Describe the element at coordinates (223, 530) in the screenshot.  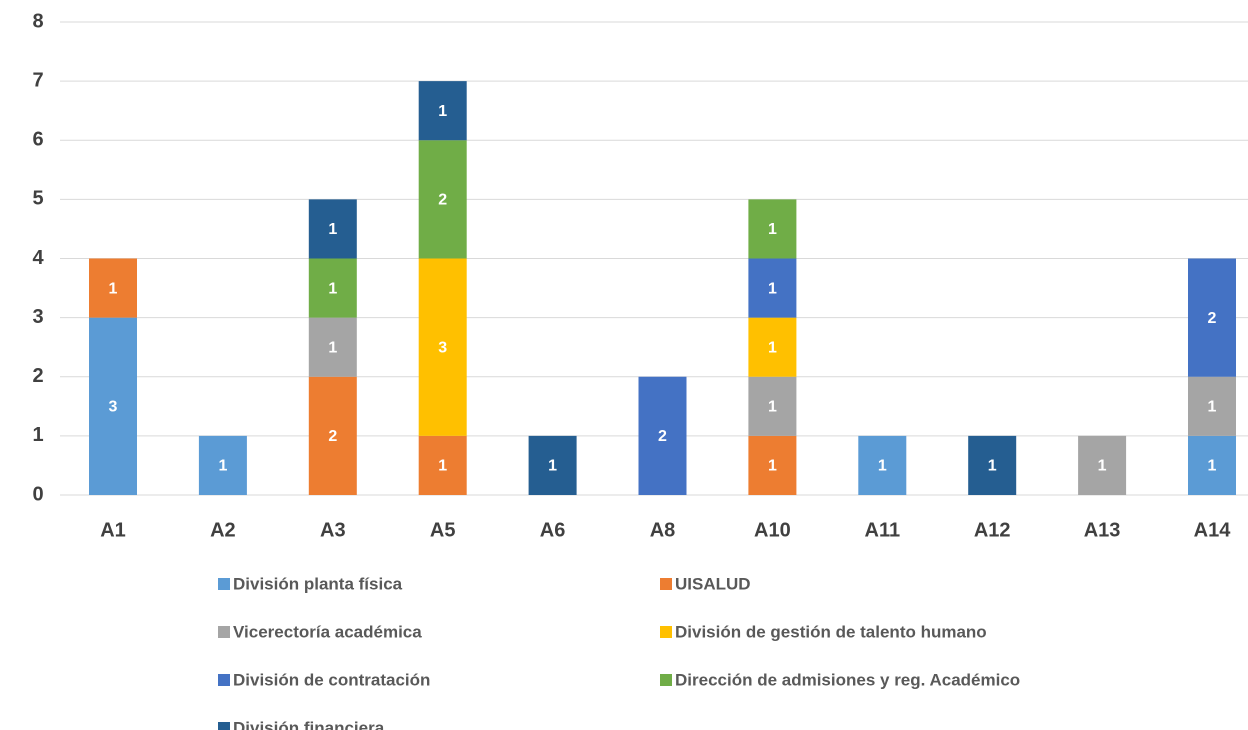
I see `x-tick-label: A2` at that location.